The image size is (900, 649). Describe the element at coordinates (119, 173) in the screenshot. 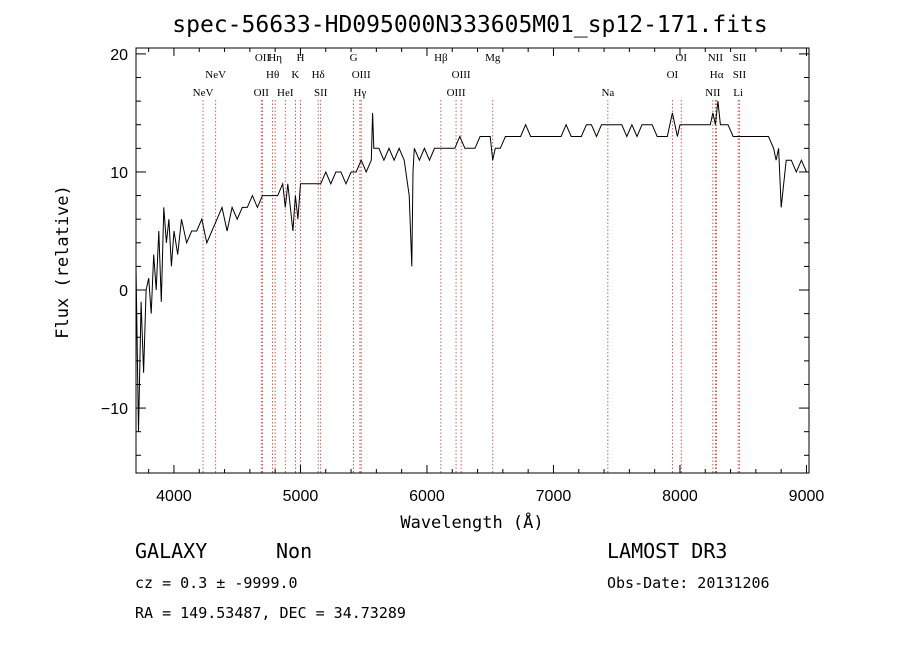

I see `y-tick-label: 10` at that location.